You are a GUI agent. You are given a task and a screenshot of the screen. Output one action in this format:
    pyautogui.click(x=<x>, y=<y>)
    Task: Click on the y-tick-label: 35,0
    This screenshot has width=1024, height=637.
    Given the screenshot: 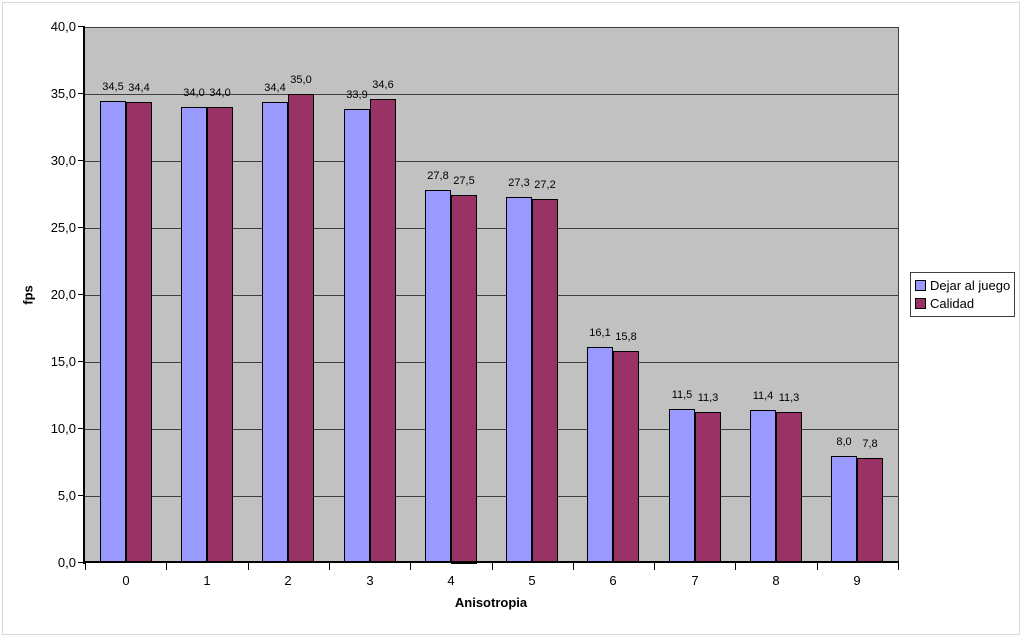 What is the action you would take?
    pyautogui.click(x=63, y=93)
    